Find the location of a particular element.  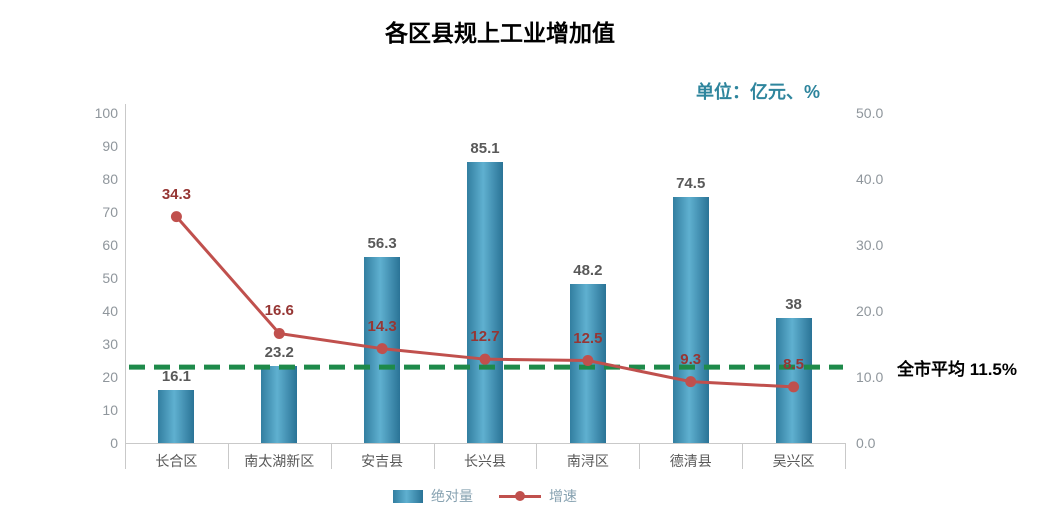

bar-value-label: 74.5 is located at coordinates (691, 184).